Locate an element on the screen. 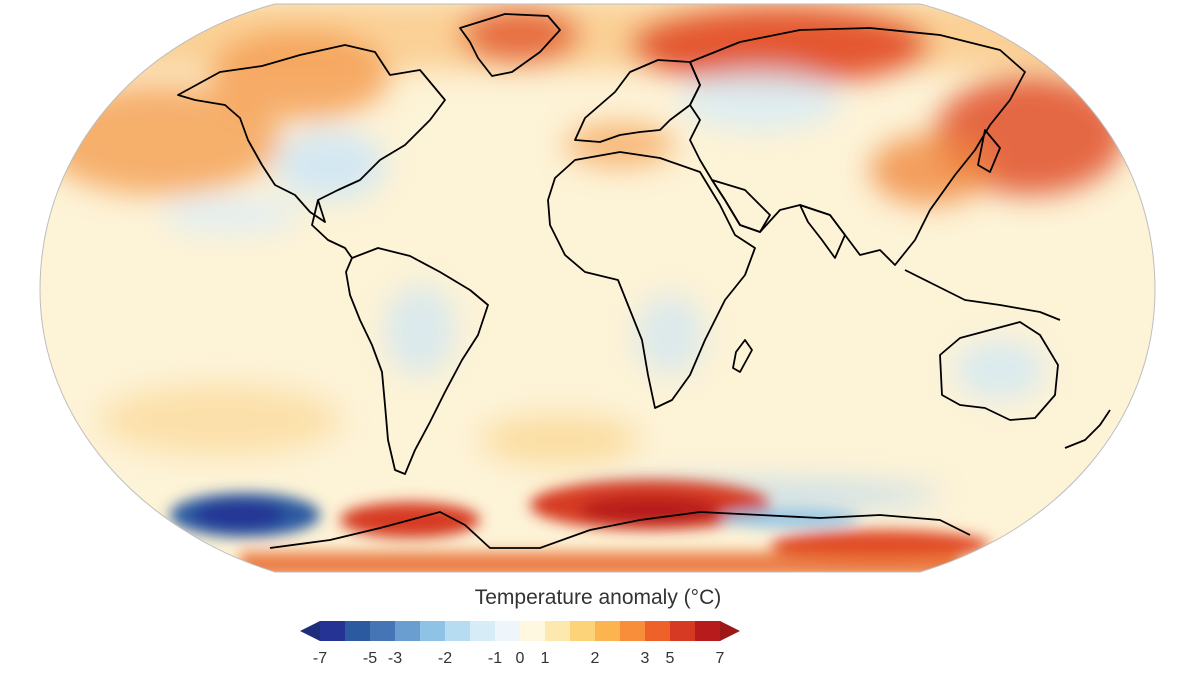 This screenshot has height=675, width=1200. africa-cool-patch is located at coordinates (670, 335).